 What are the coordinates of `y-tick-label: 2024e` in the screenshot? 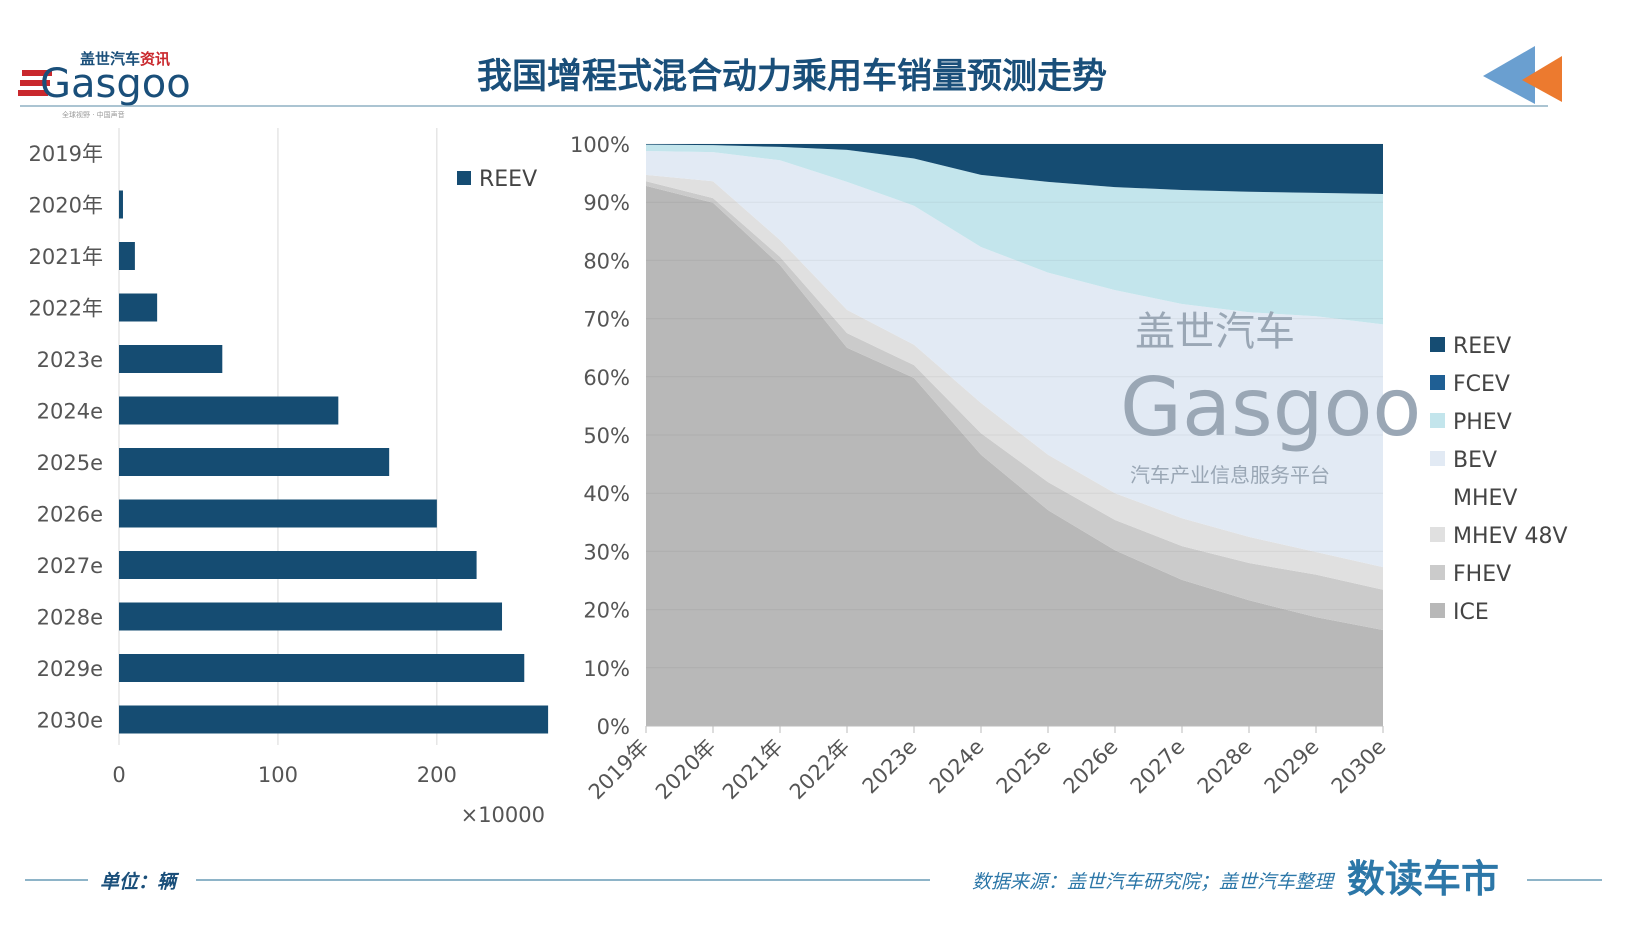 It's located at (70, 412).